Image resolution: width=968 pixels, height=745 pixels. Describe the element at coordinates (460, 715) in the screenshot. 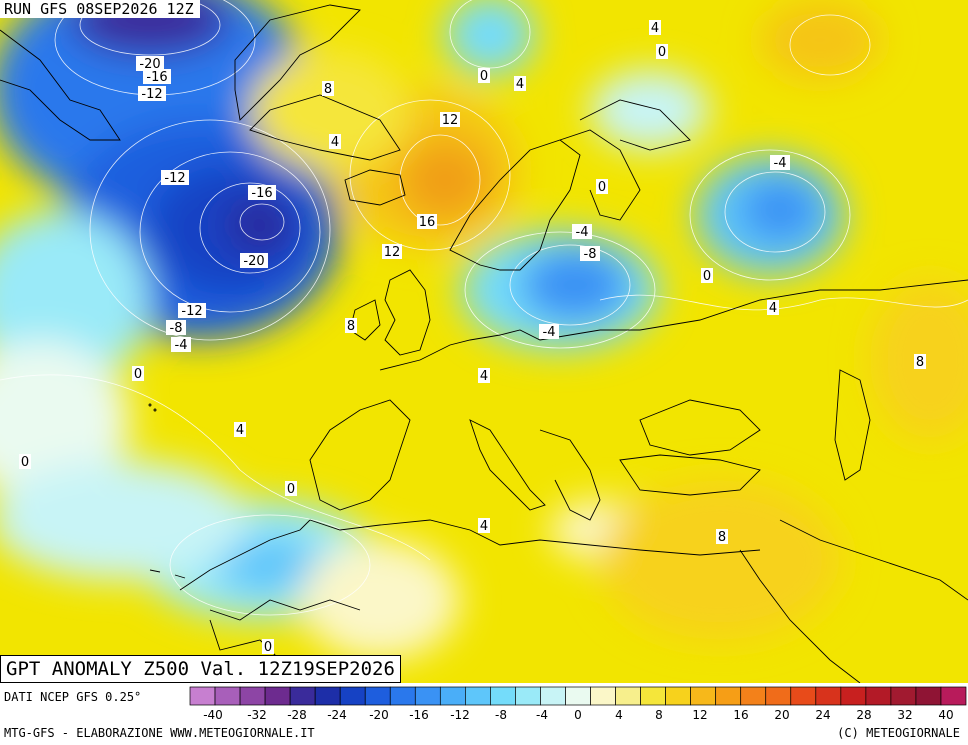

I see `scale-tick-label: -12` at that location.